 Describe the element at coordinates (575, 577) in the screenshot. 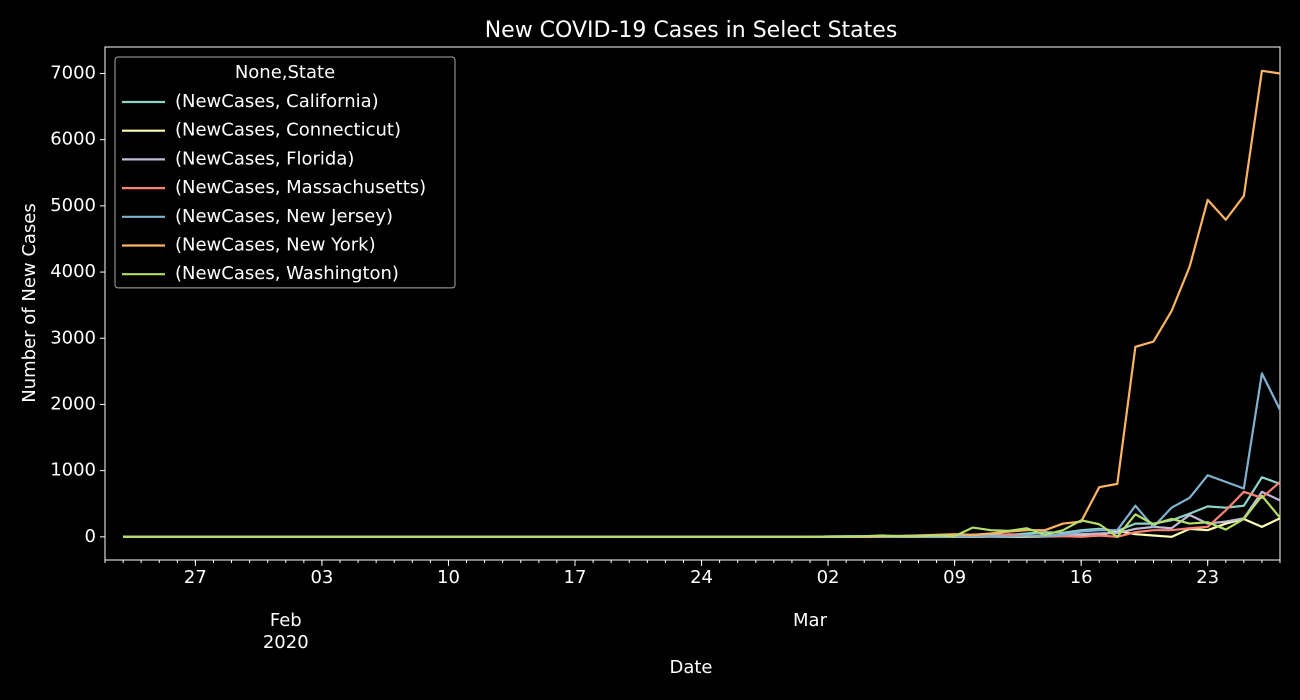

I see `x-tick-label: 17` at that location.